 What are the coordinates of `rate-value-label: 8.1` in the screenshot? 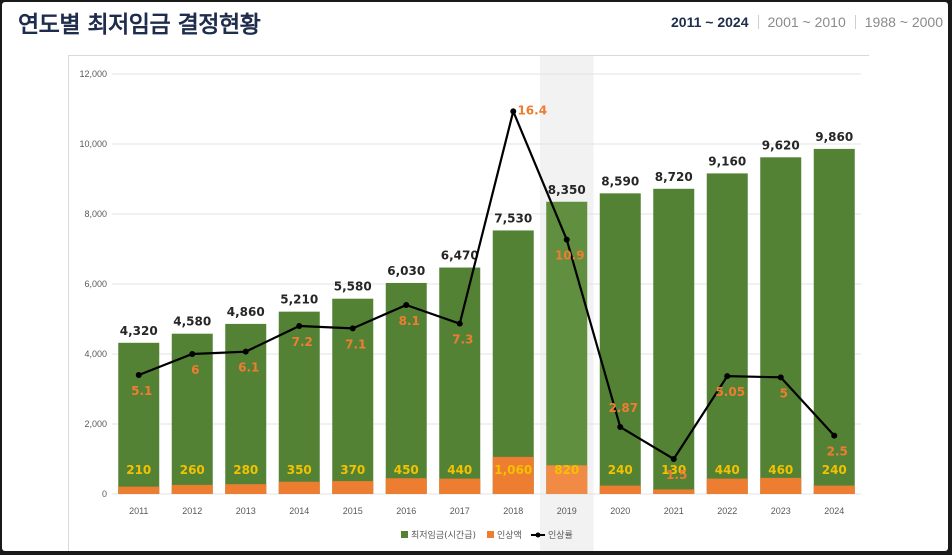 It's located at (409, 321).